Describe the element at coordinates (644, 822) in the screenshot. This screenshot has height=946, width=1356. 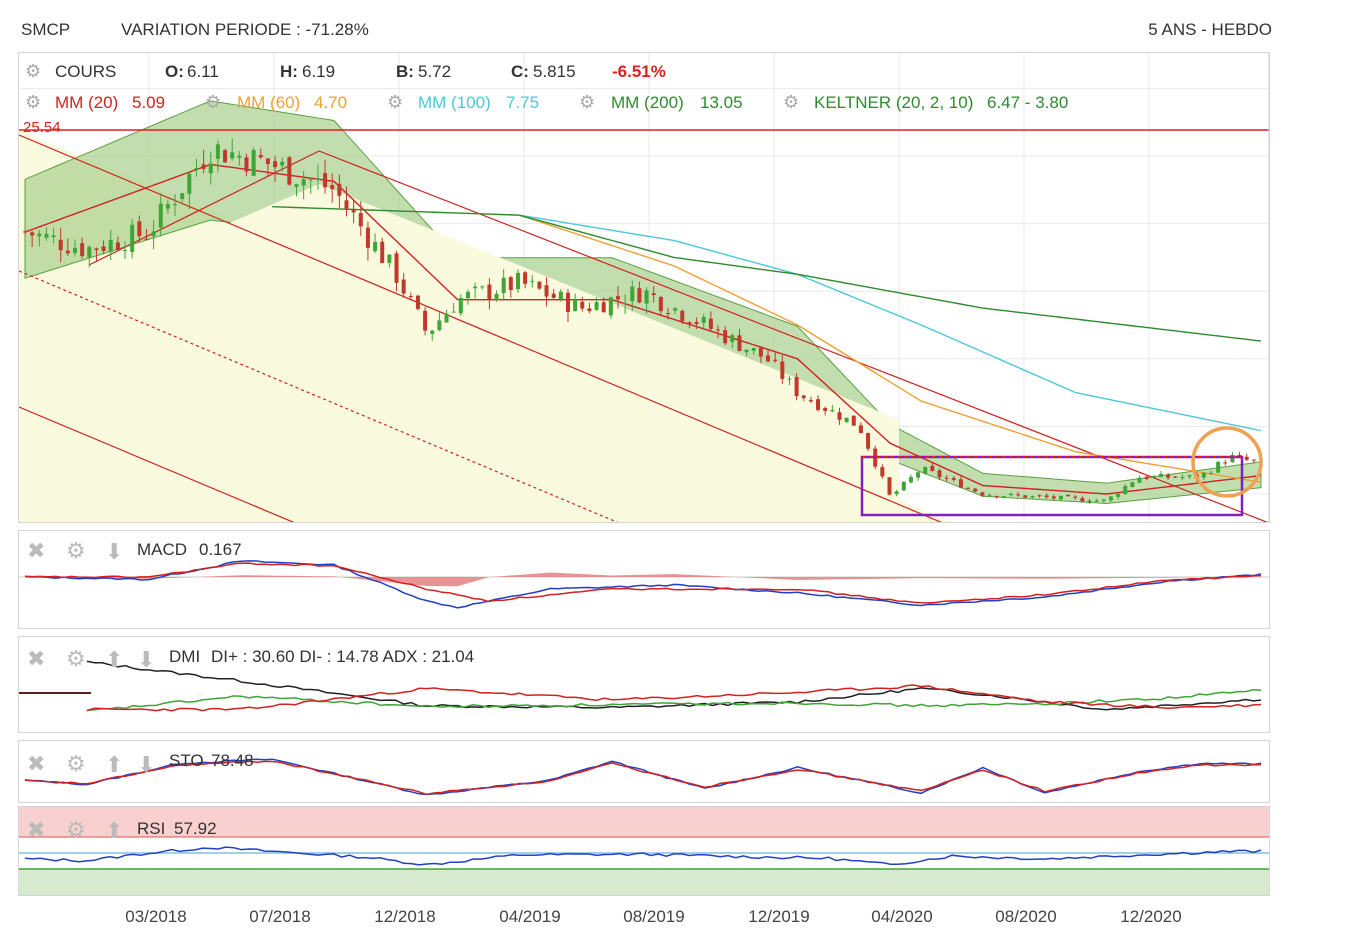
I see `rsi-overbought-zone` at that location.